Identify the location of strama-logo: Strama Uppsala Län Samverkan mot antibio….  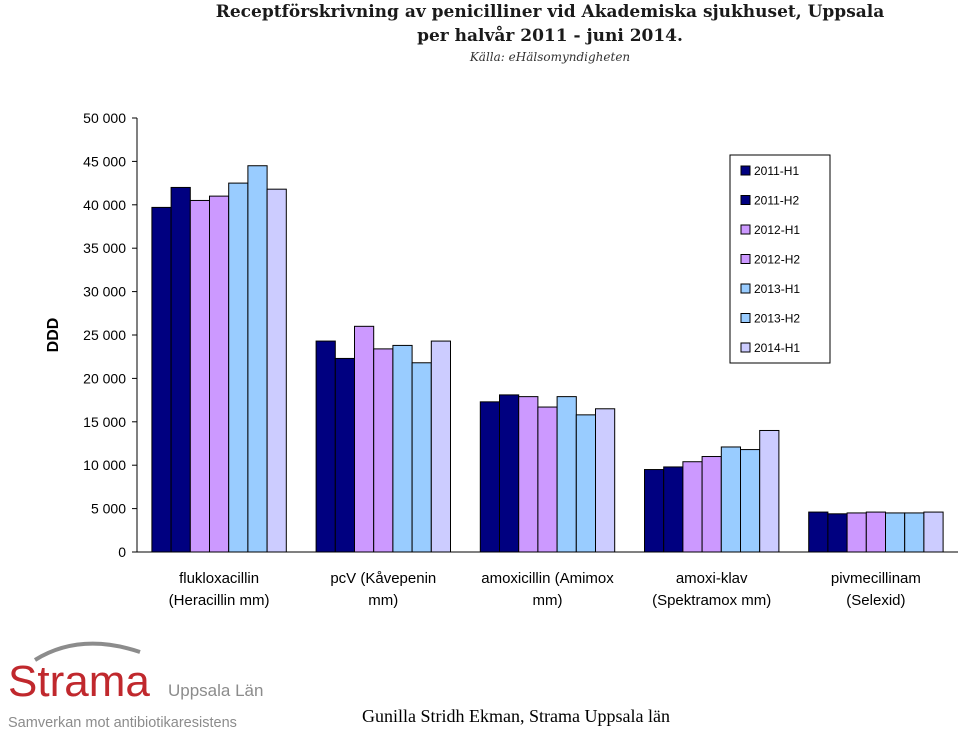
(135, 686).